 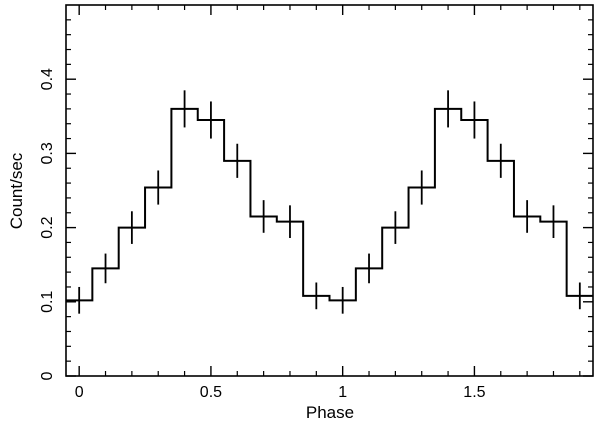 What do you see at coordinates (79, 392) in the screenshot?
I see `x-tick-label: 0` at bounding box center [79, 392].